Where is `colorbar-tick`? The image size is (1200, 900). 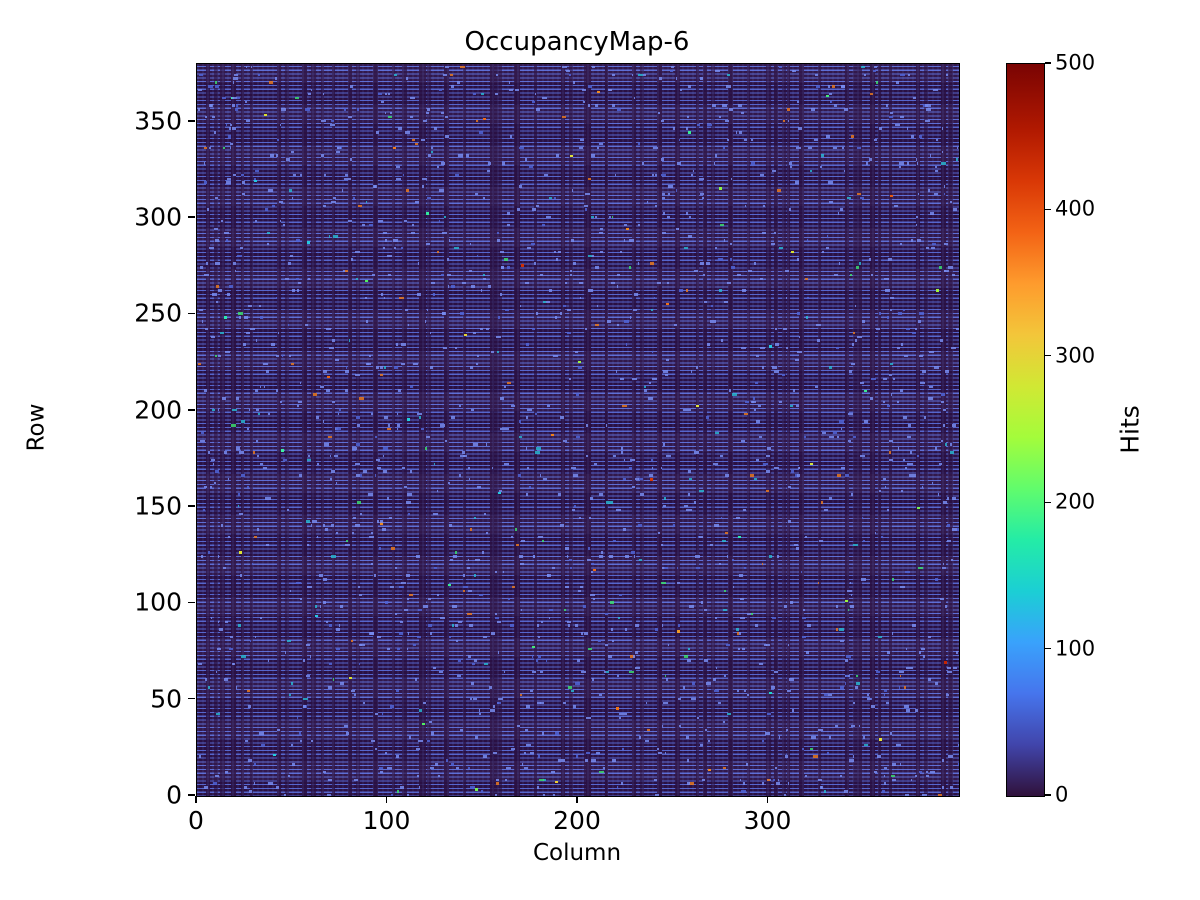
colorbar-tick is located at coordinates (1048, 356).